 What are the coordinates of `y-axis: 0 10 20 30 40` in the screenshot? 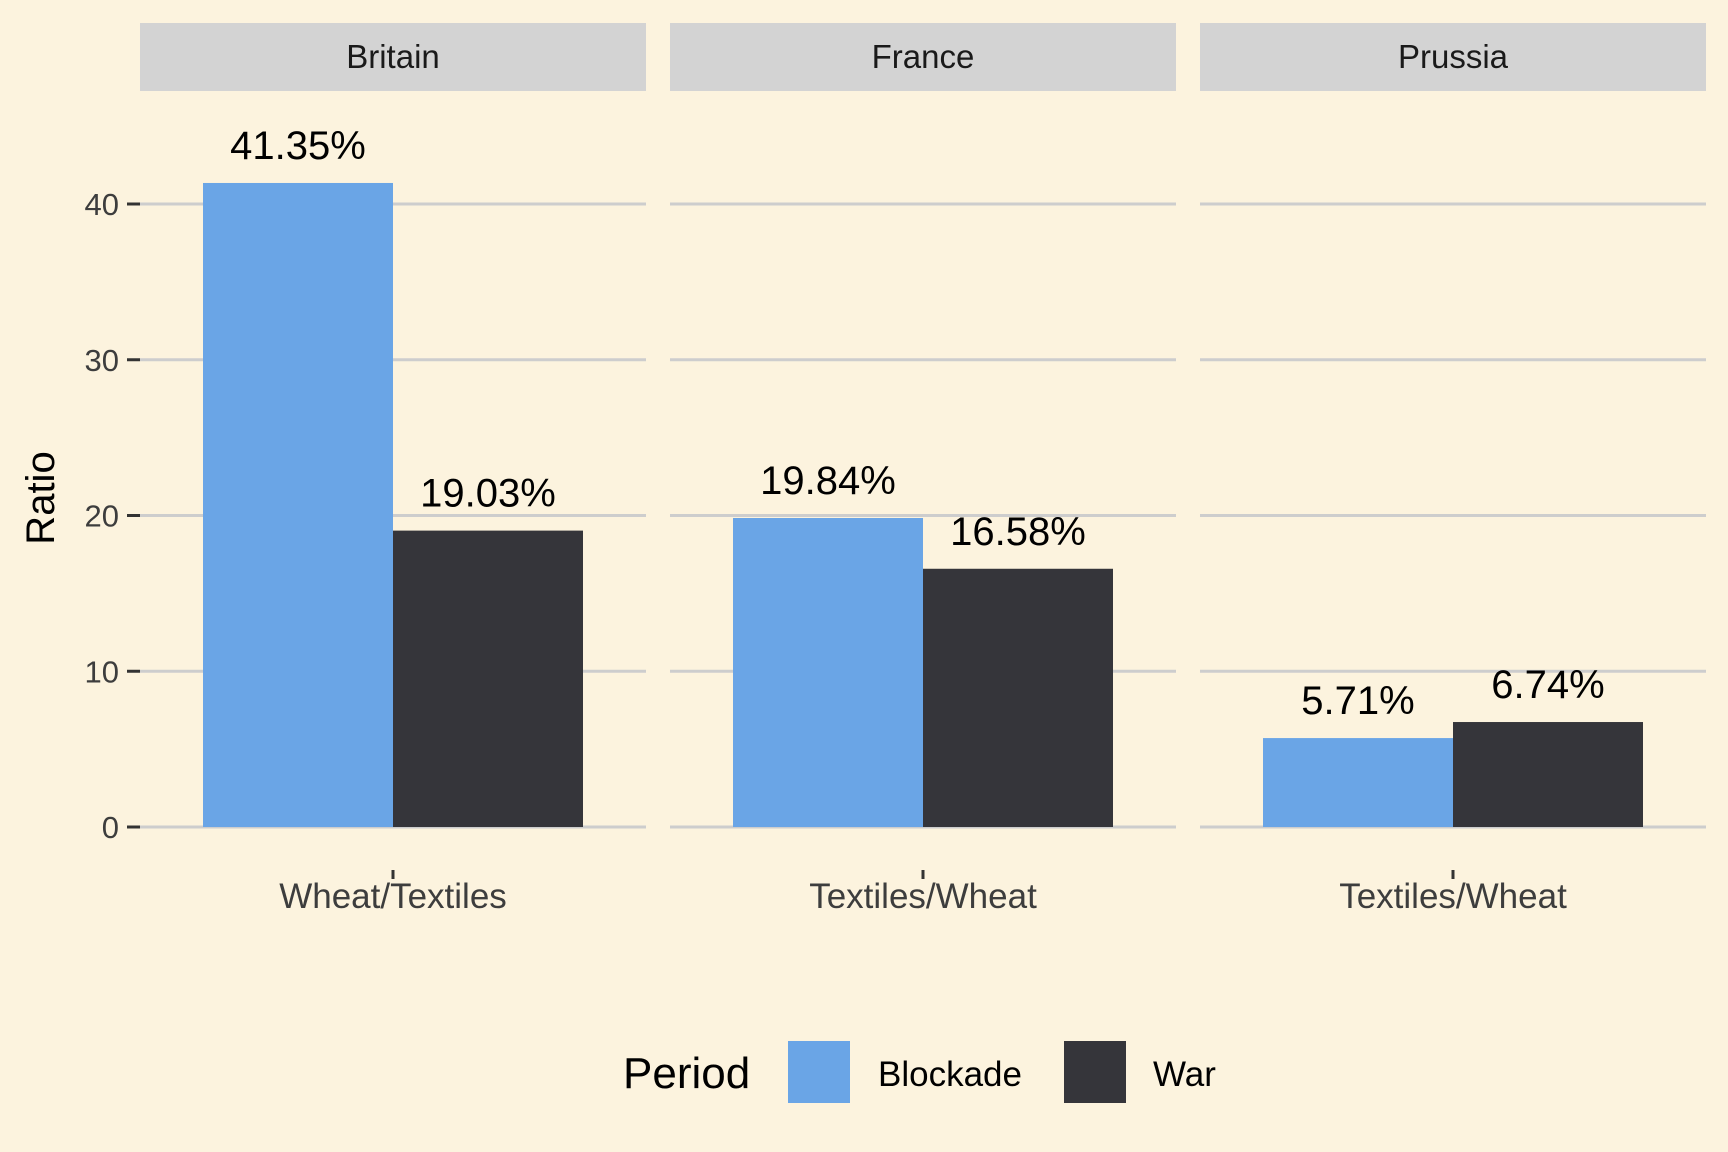 It's located at (112, 516).